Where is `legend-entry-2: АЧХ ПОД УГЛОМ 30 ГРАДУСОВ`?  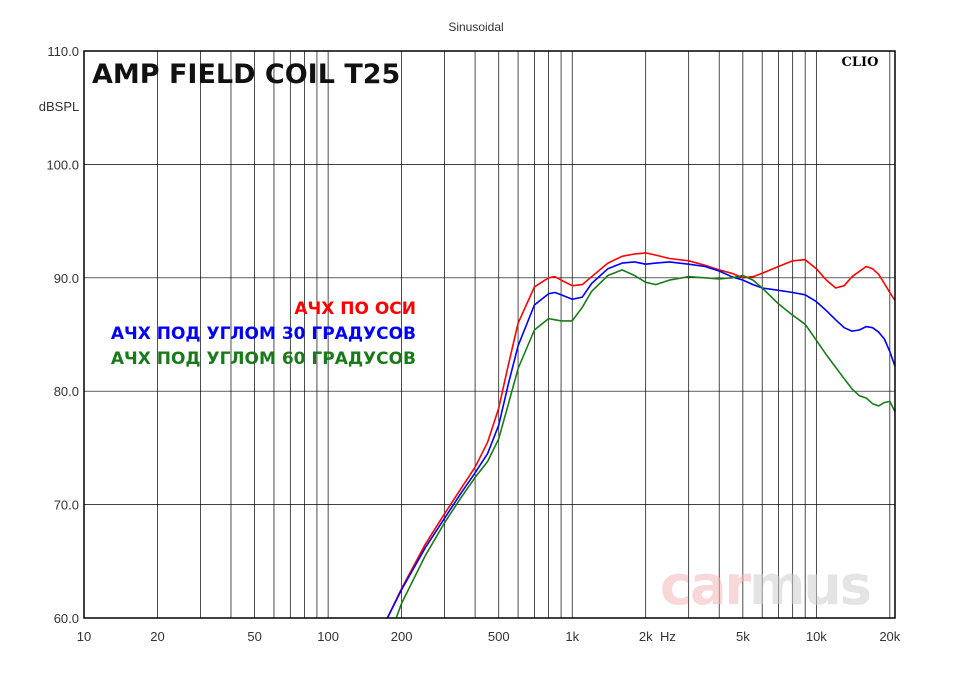
legend-entry-2: АЧХ ПОД УГЛОМ 30 ГРАДУСОВ is located at coordinates (263, 334).